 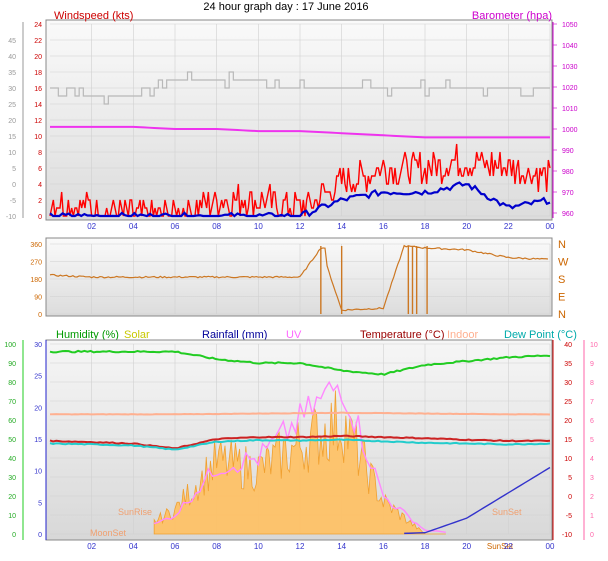 I want to click on series-wind-direction-line, so click(x=298, y=278).